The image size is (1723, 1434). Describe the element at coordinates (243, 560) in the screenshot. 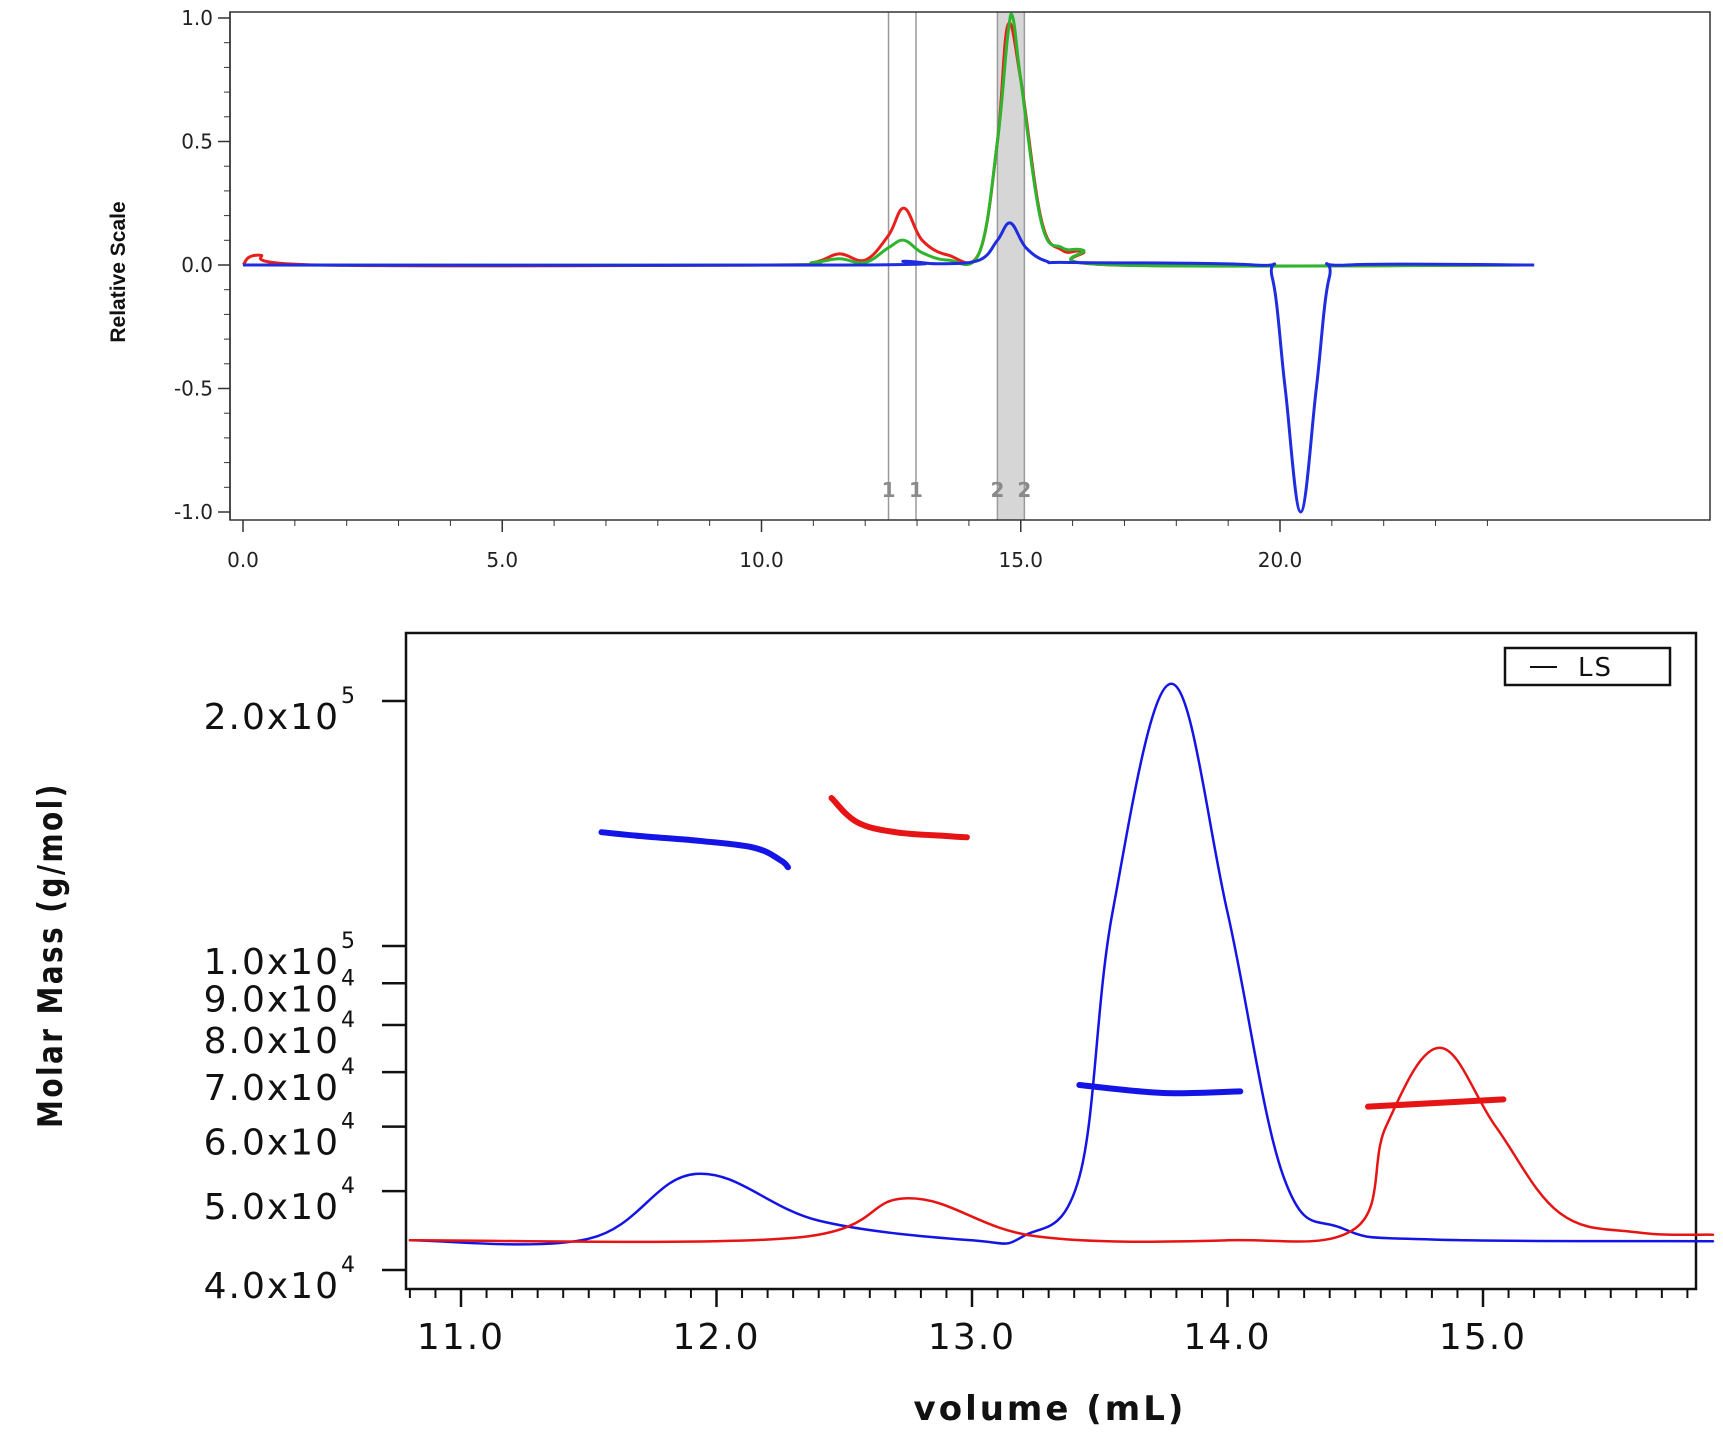

I see `x-tick-label: 0.0` at that location.